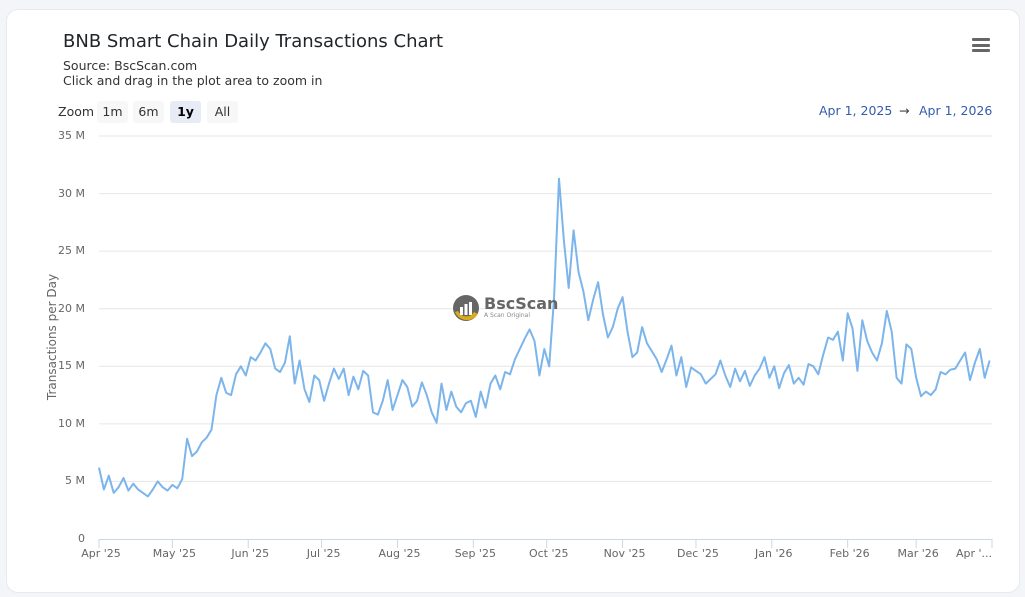 The width and height of the screenshot is (1025, 597). I want to click on x-tick-label: Oct '25, so click(548, 553).